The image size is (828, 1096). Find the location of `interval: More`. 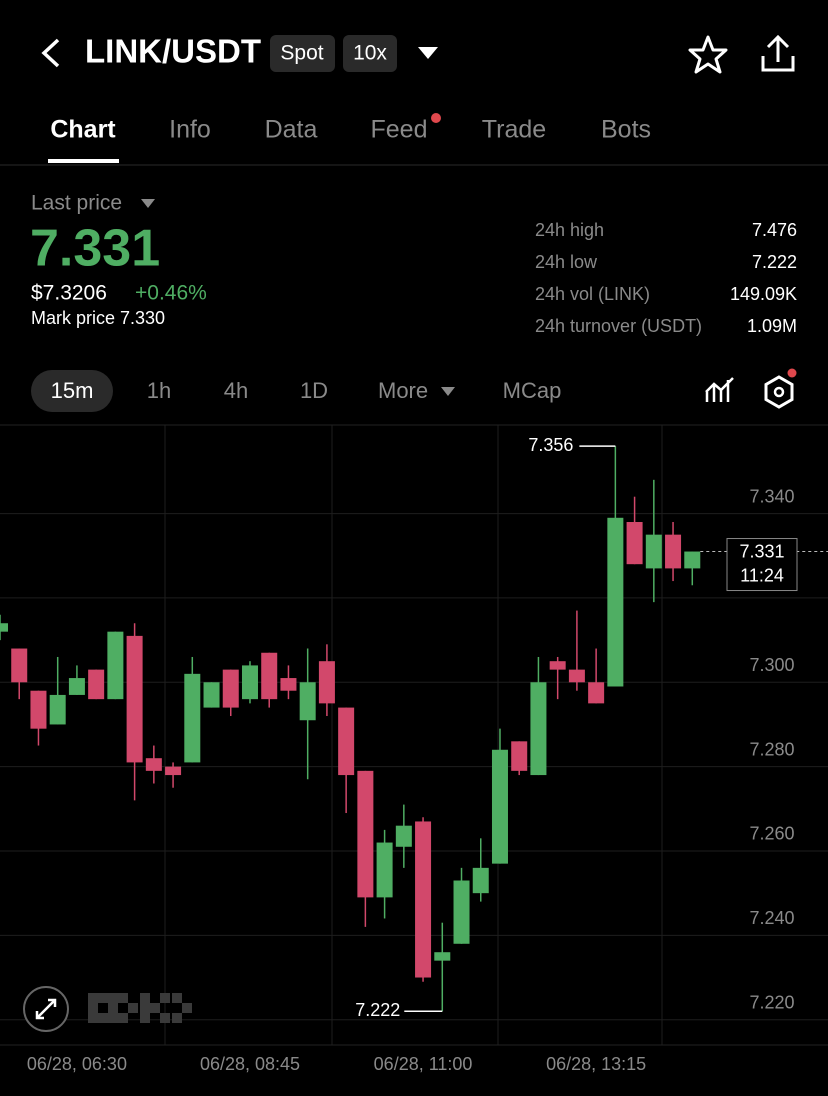

interval: More is located at coordinates (403, 390).